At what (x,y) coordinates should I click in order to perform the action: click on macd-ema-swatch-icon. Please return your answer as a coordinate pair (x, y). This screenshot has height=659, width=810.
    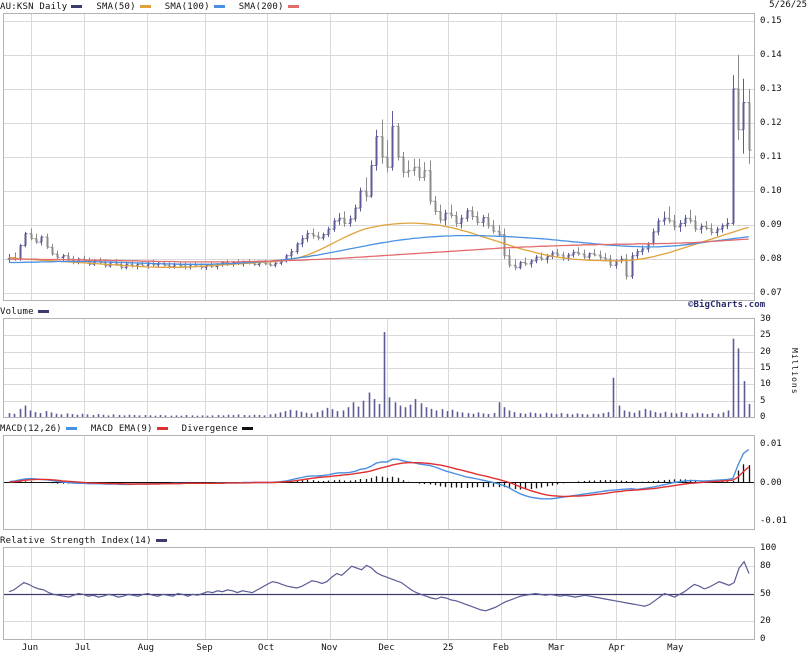
    Looking at the image, I should click on (162, 428).